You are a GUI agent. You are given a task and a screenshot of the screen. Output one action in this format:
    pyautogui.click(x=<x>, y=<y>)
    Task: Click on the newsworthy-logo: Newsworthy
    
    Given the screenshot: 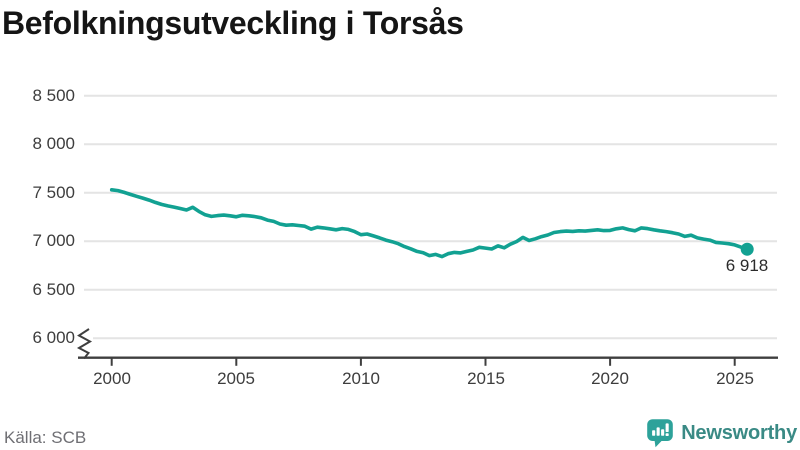 What is the action you would take?
    pyautogui.click(x=721, y=433)
    